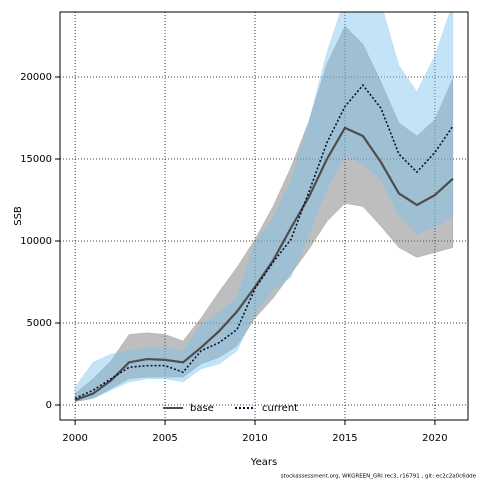 This screenshot has width=480, height=484. I want to click on x-axis-label: Years, so click(263, 462).